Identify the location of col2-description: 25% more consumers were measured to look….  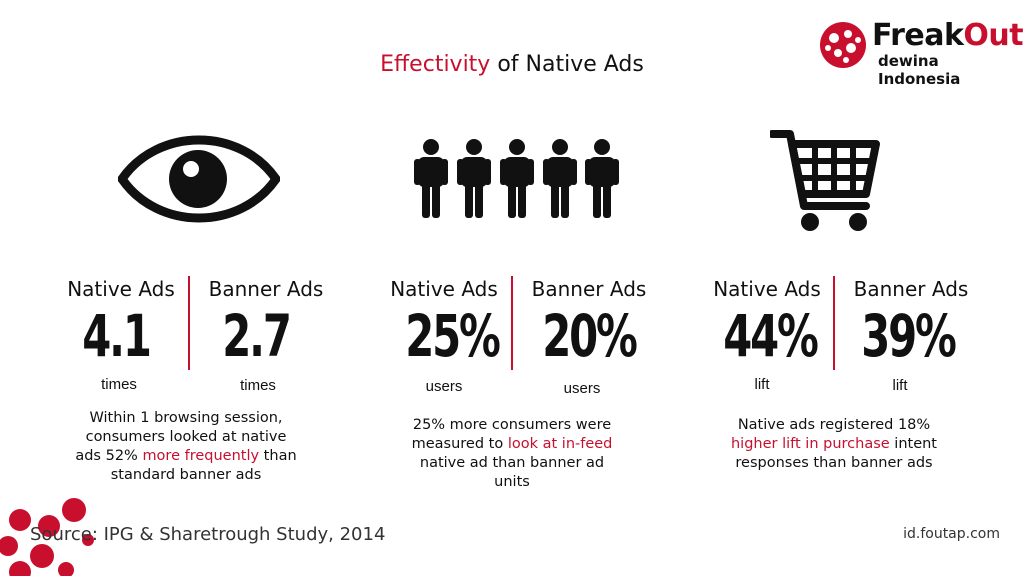
(512, 454).